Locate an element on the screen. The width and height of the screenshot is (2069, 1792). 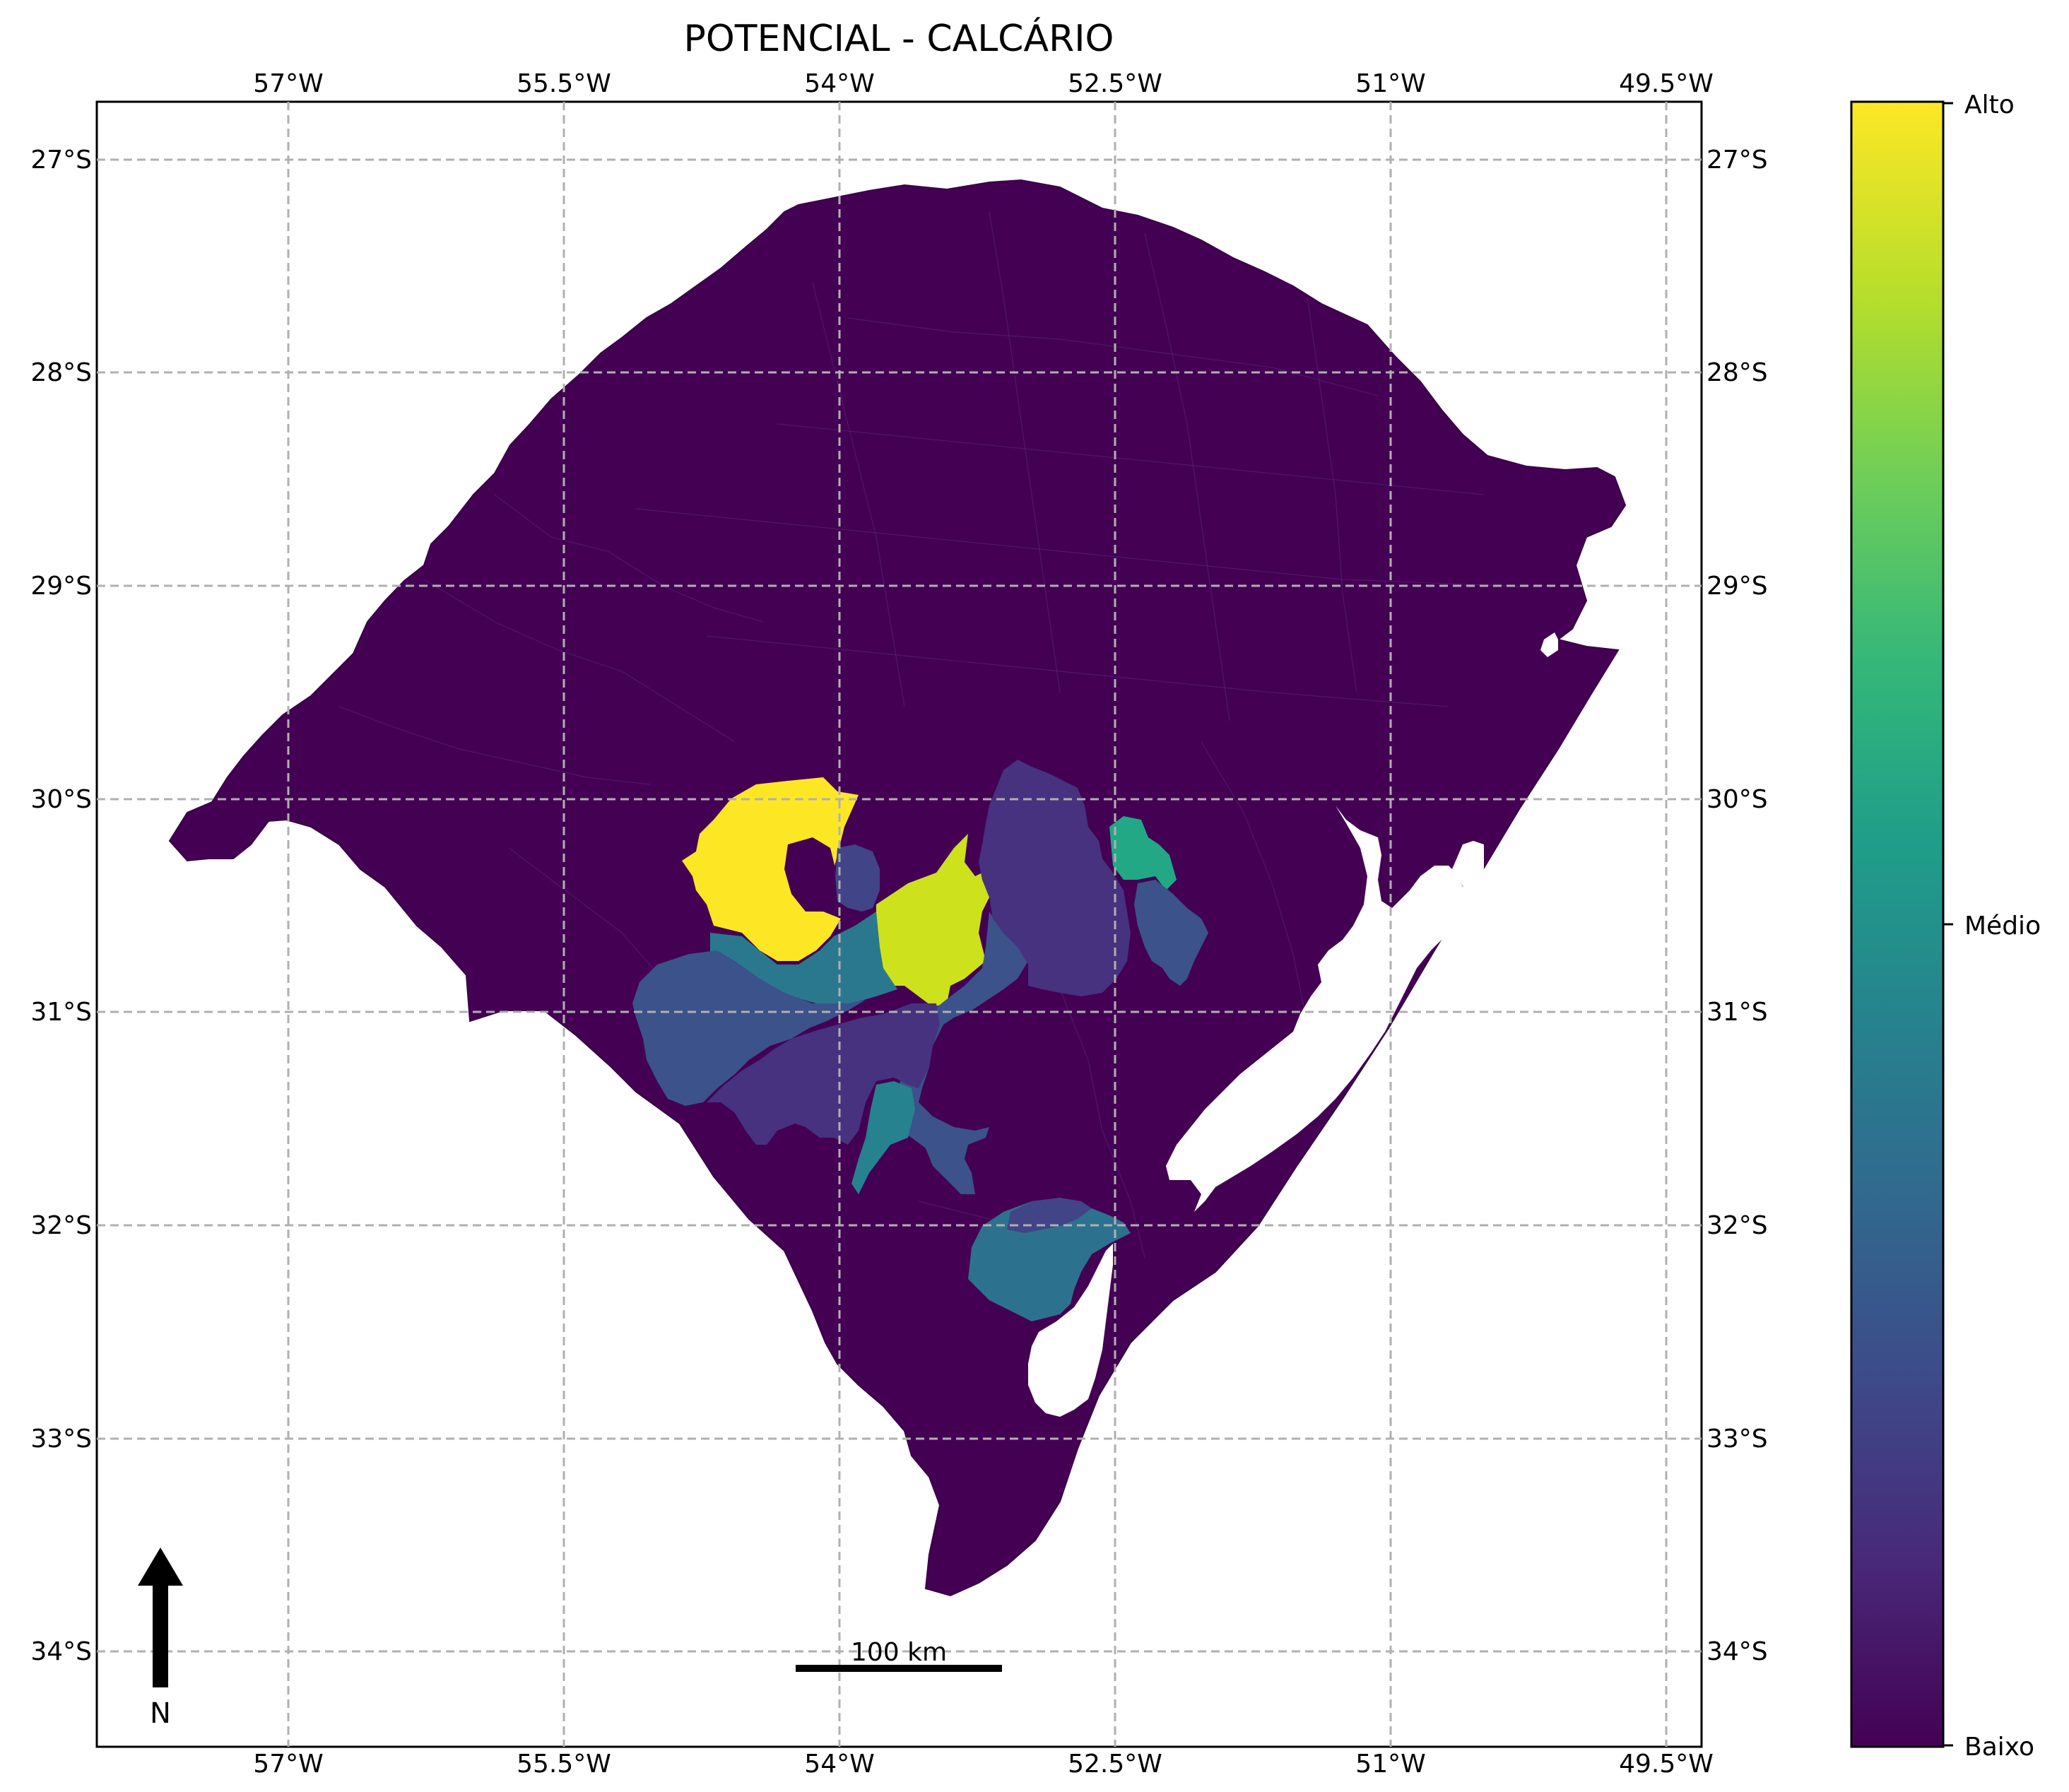
region-purple-north is located at coordinates (1055, 878).